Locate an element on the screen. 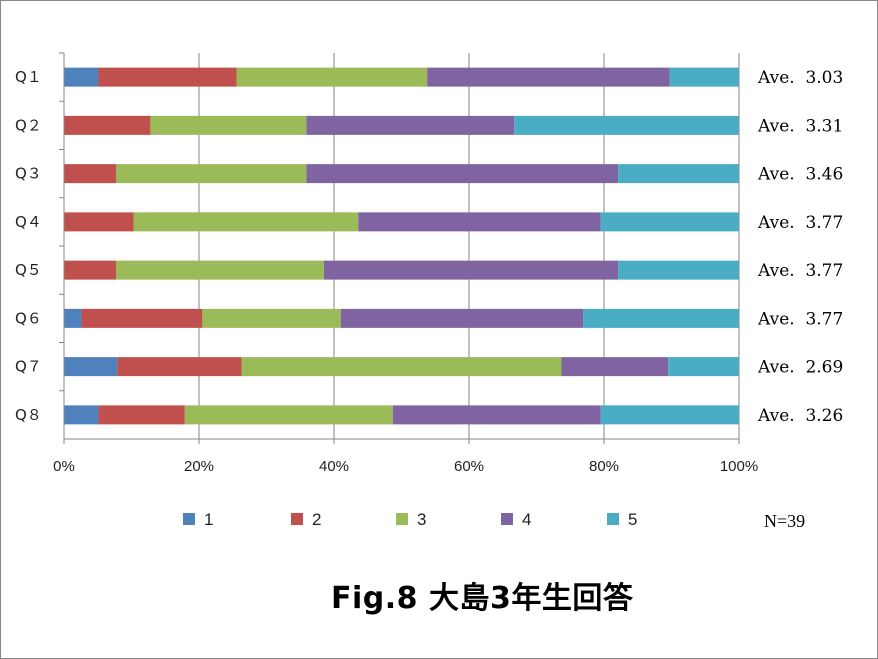 This screenshot has width=878, height=659. average-label: Ave. 2.69 is located at coordinates (800, 368).